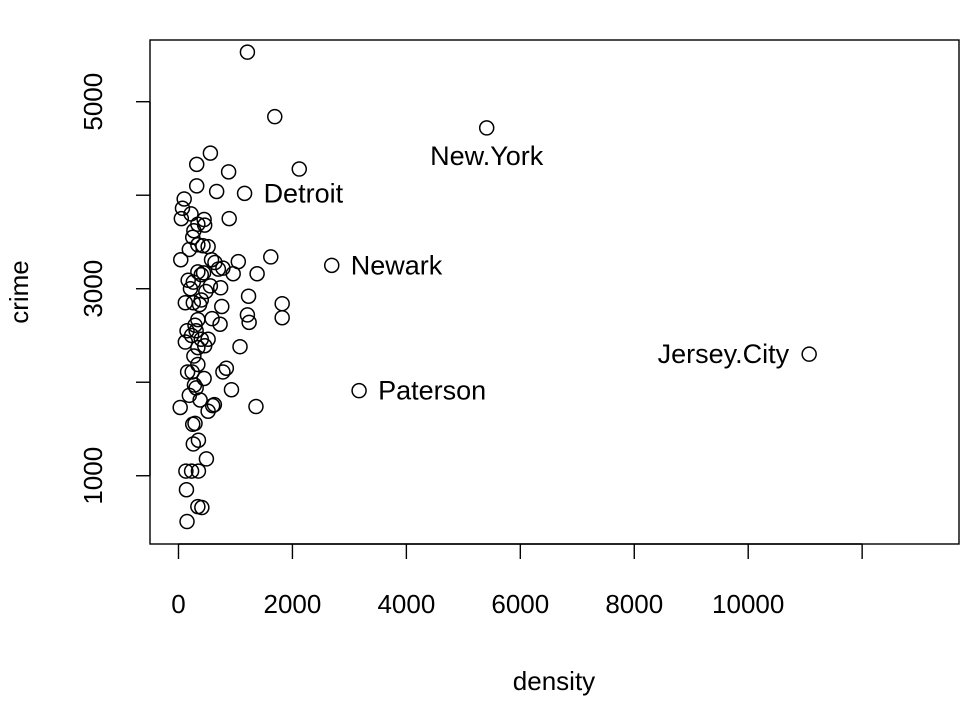  I want to click on point-label: New.York, so click(487, 156).